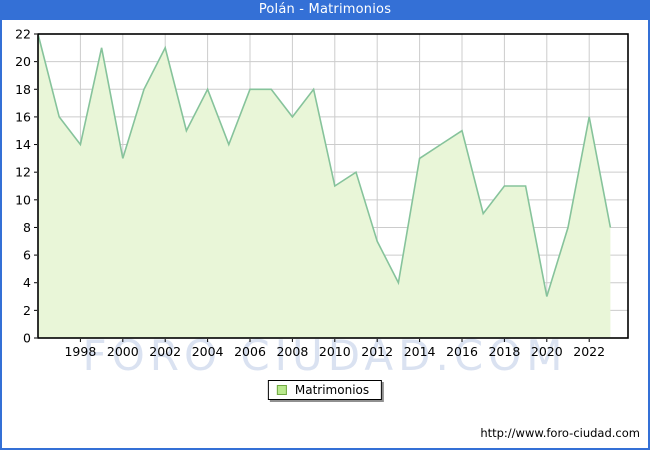 The width and height of the screenshot is (650, 450). I want to click on svg-text: 2020, so click(547, 351).